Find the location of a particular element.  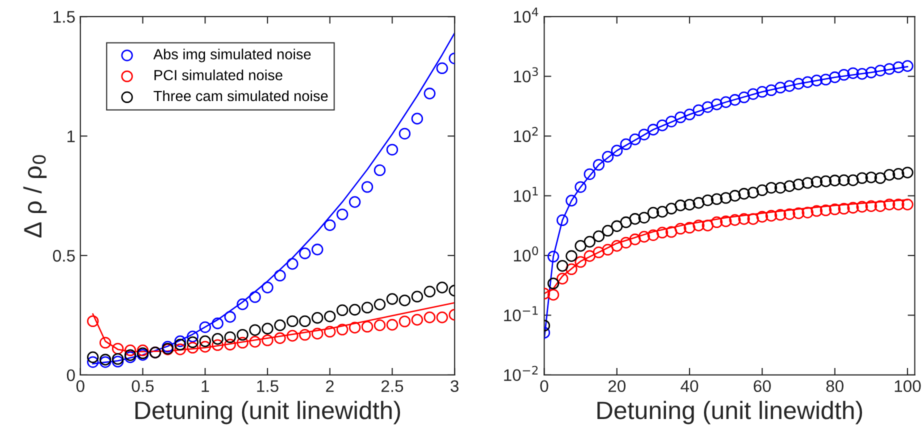

y-tick-label: 0 is located at coordinates (70, 375).